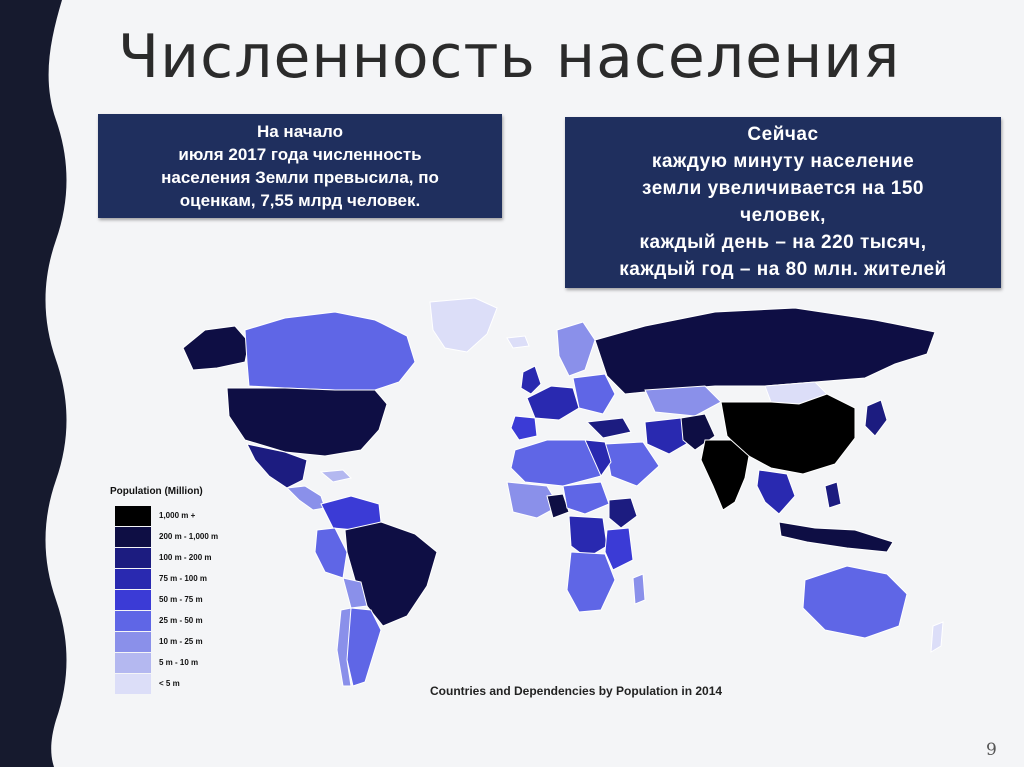  Describe the element at coordinates (855, 602) in the screenshot. I see `region-australia` at that location.